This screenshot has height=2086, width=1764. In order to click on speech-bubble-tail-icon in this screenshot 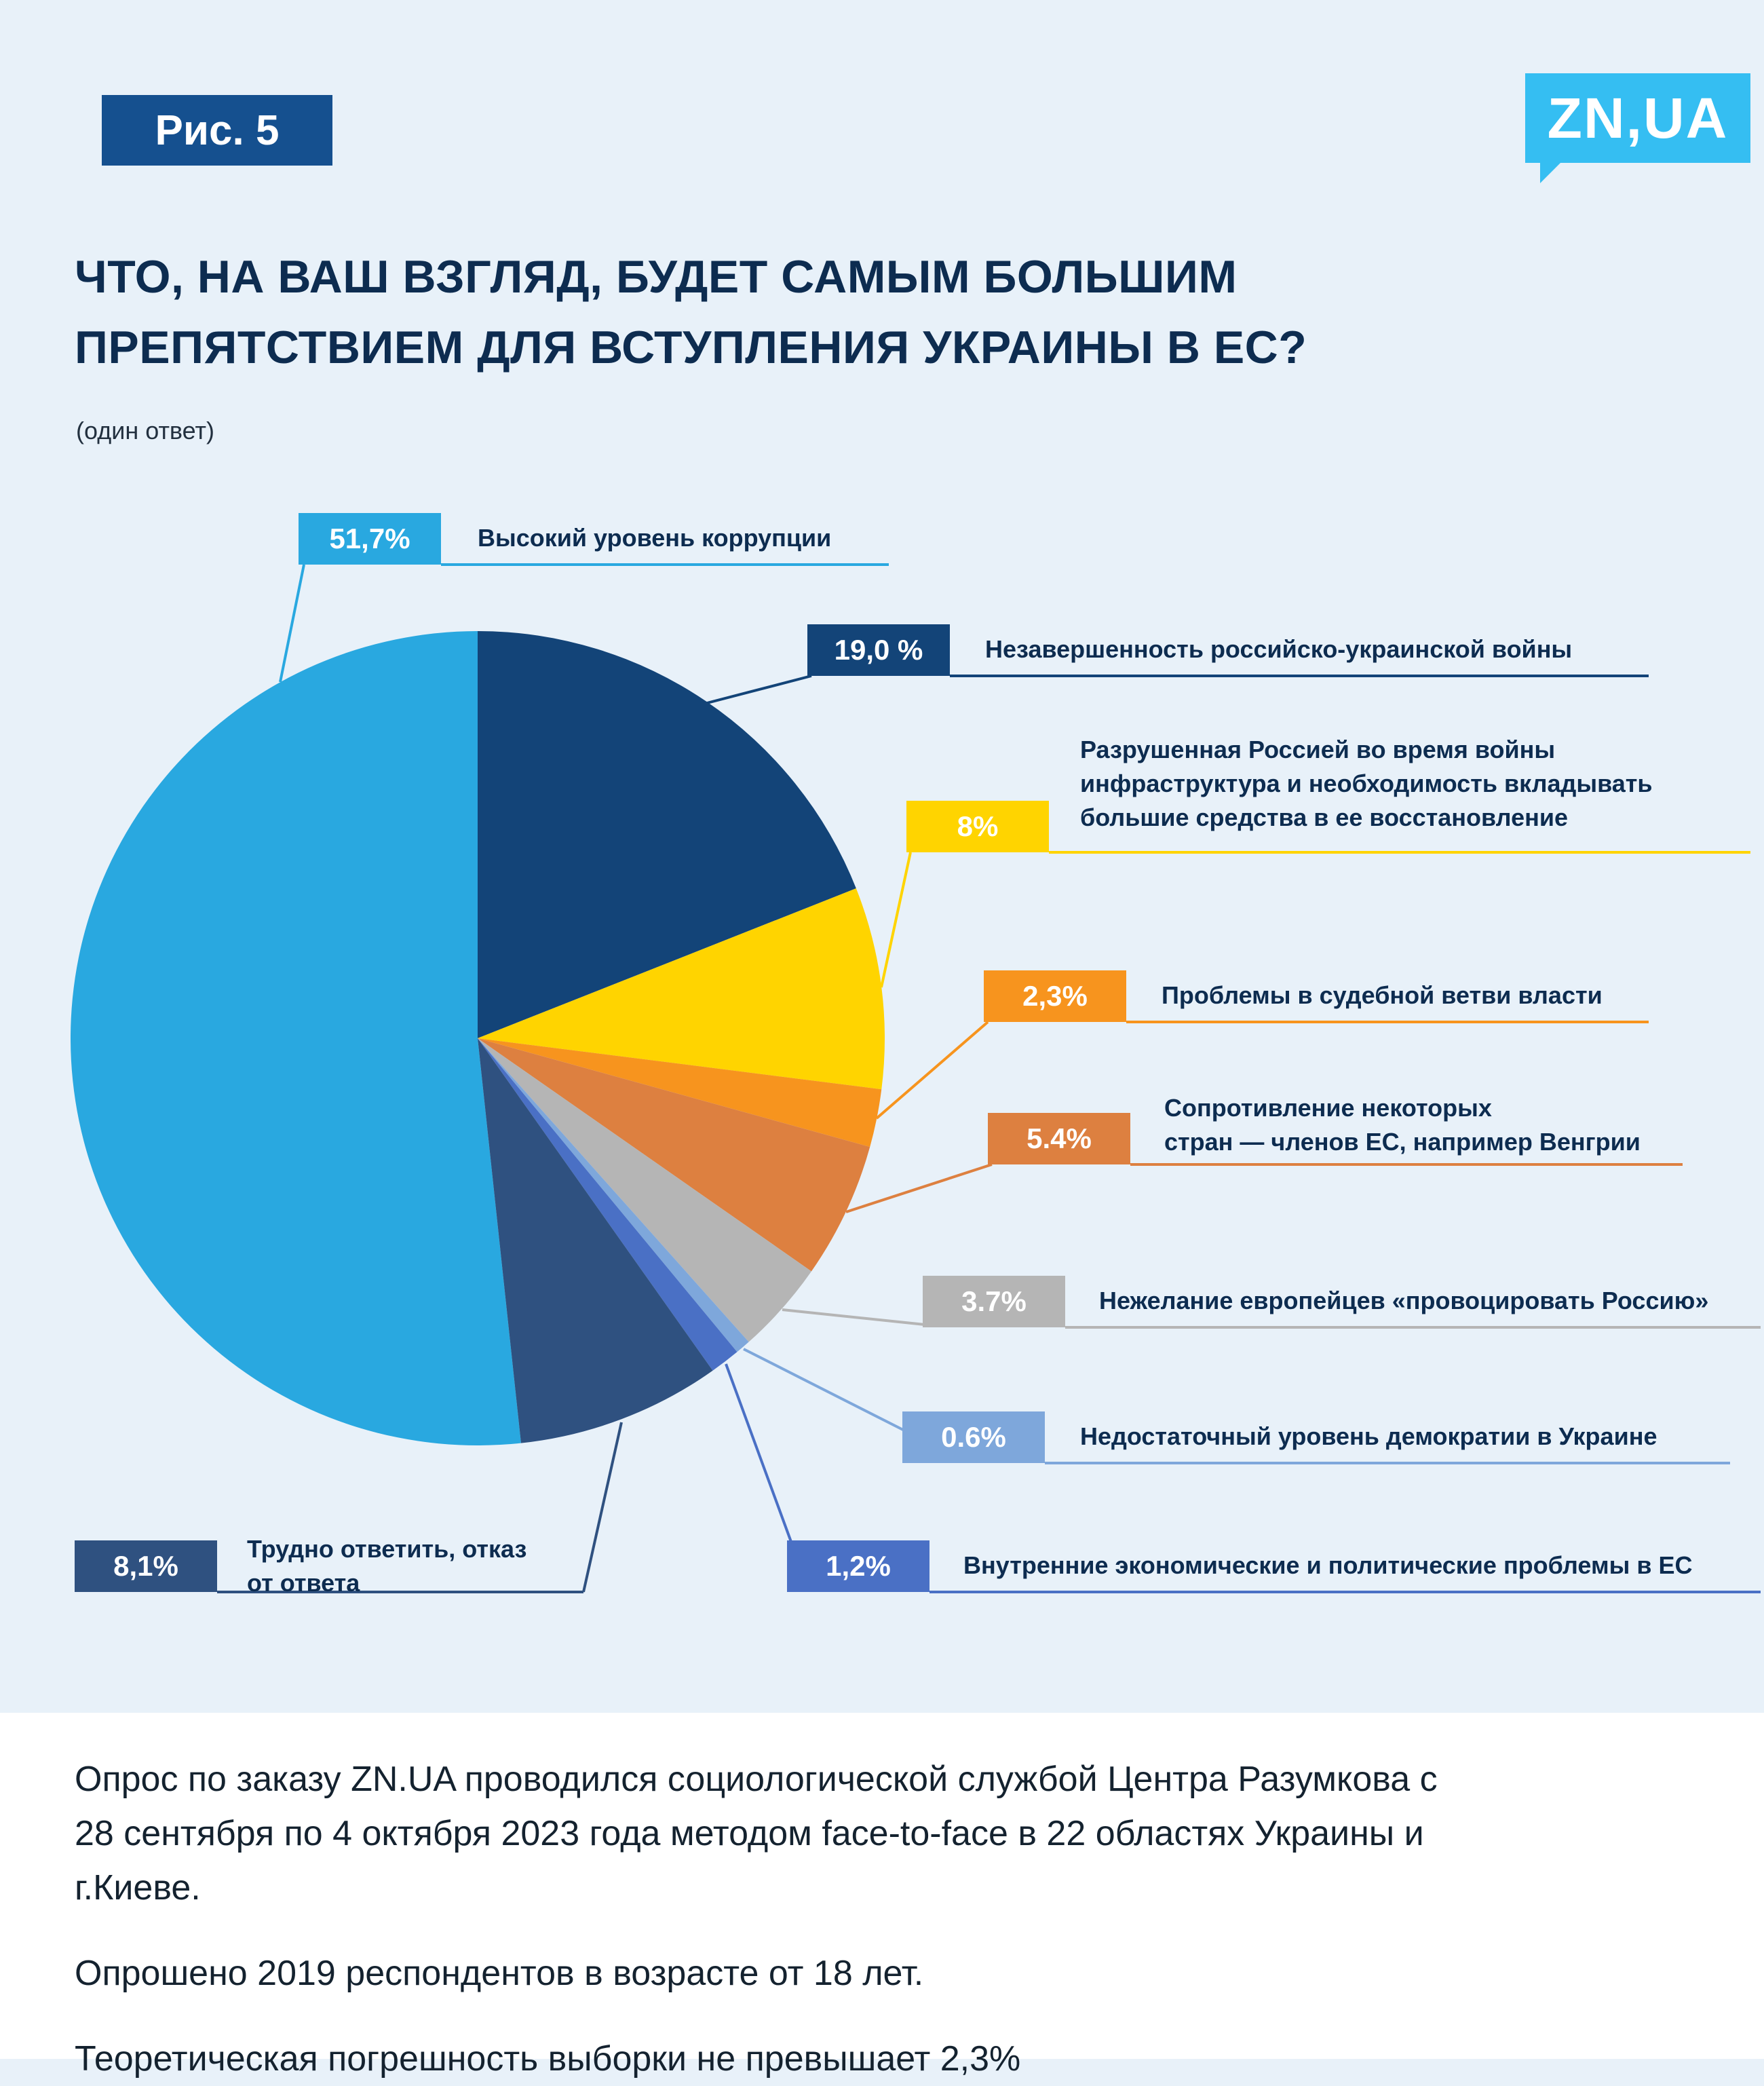, I will do `click(1551, 172)`.